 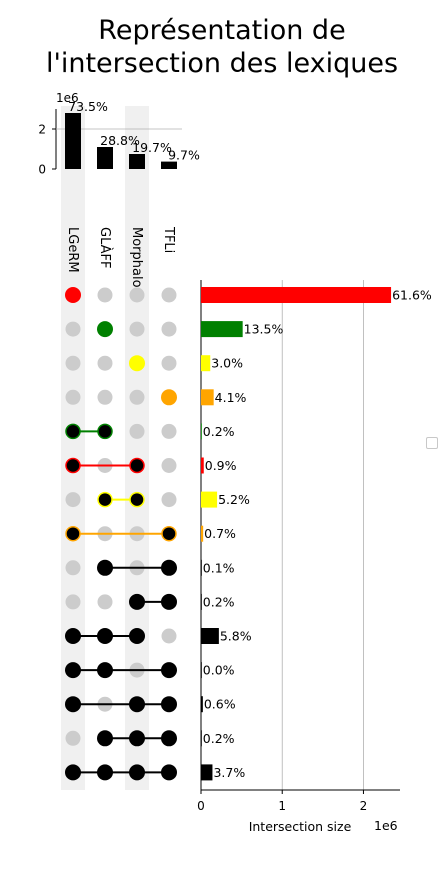 What do you see at coordinates (432, 443) in the screenshot?
I see `legend-box` at bounding box center [432, 443].